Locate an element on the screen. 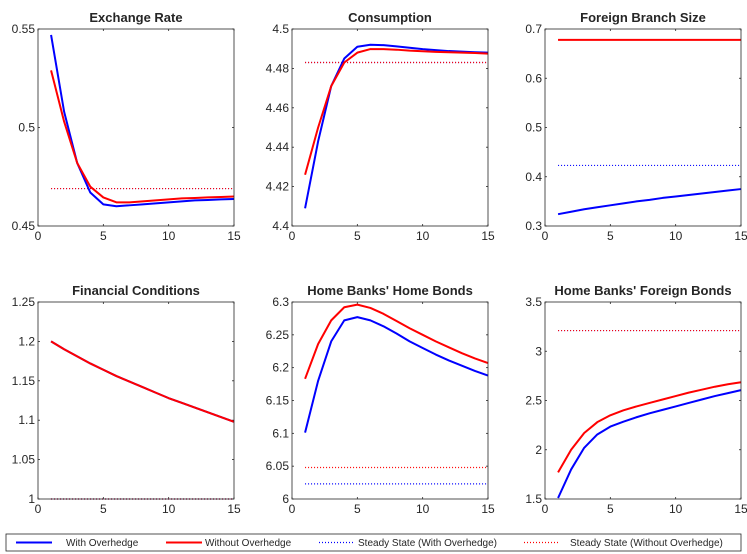 The image size is (747, 554). chart-title: Home Banks' Home Bonds is located at coordinates (390, 290).